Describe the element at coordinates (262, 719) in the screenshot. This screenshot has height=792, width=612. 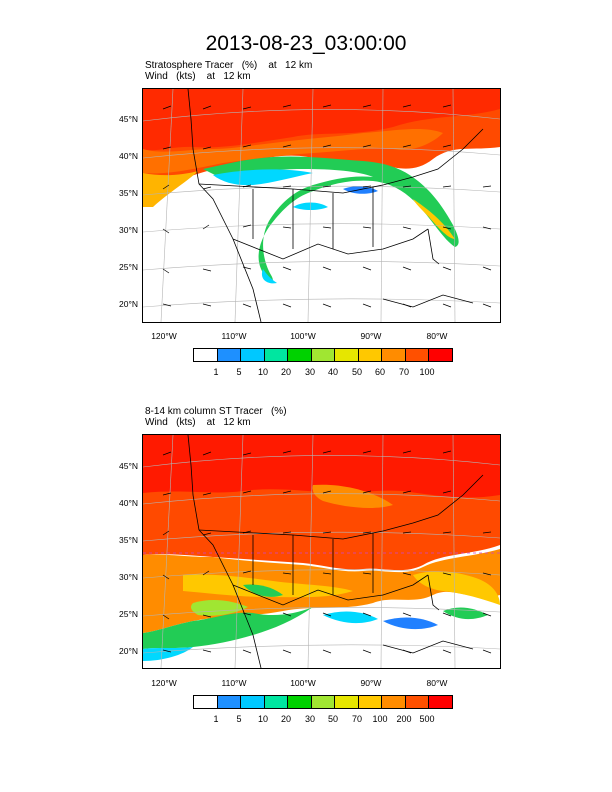
I see `panel2-colorbar-label: 10` at that location.